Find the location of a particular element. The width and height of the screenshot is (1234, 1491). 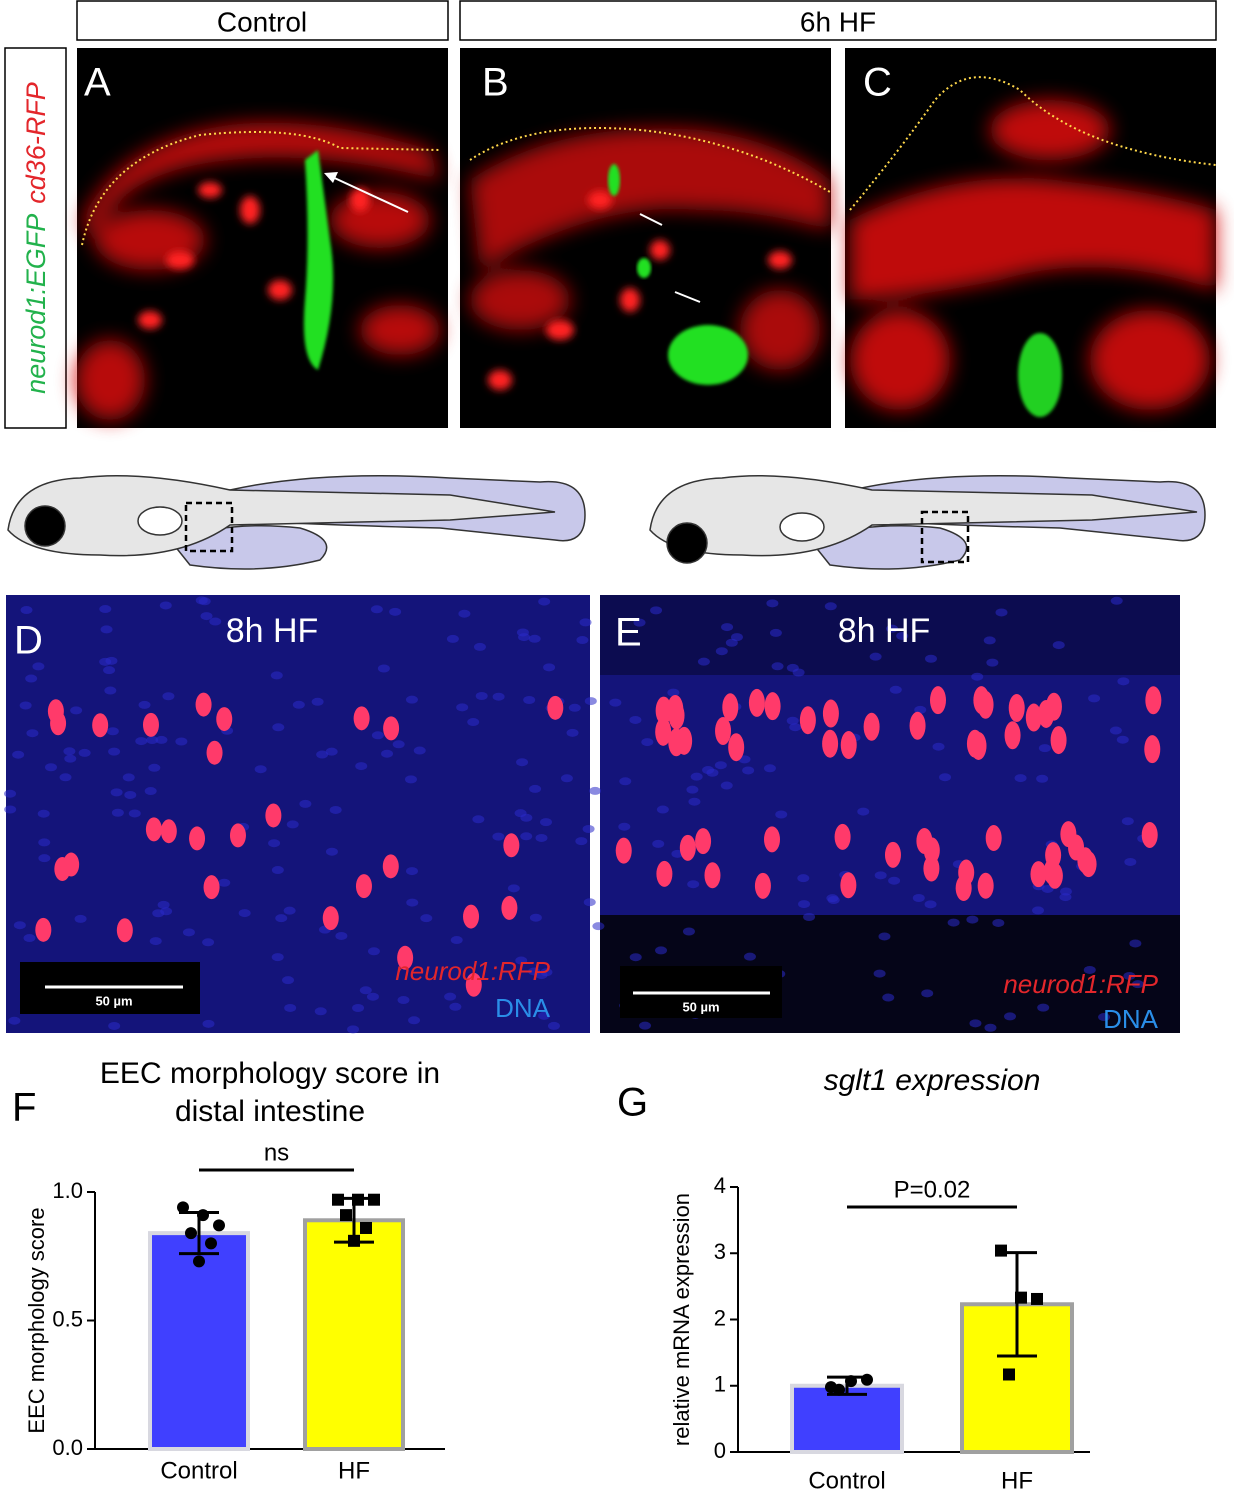

side-label-box is located at coordinates (35, 238).